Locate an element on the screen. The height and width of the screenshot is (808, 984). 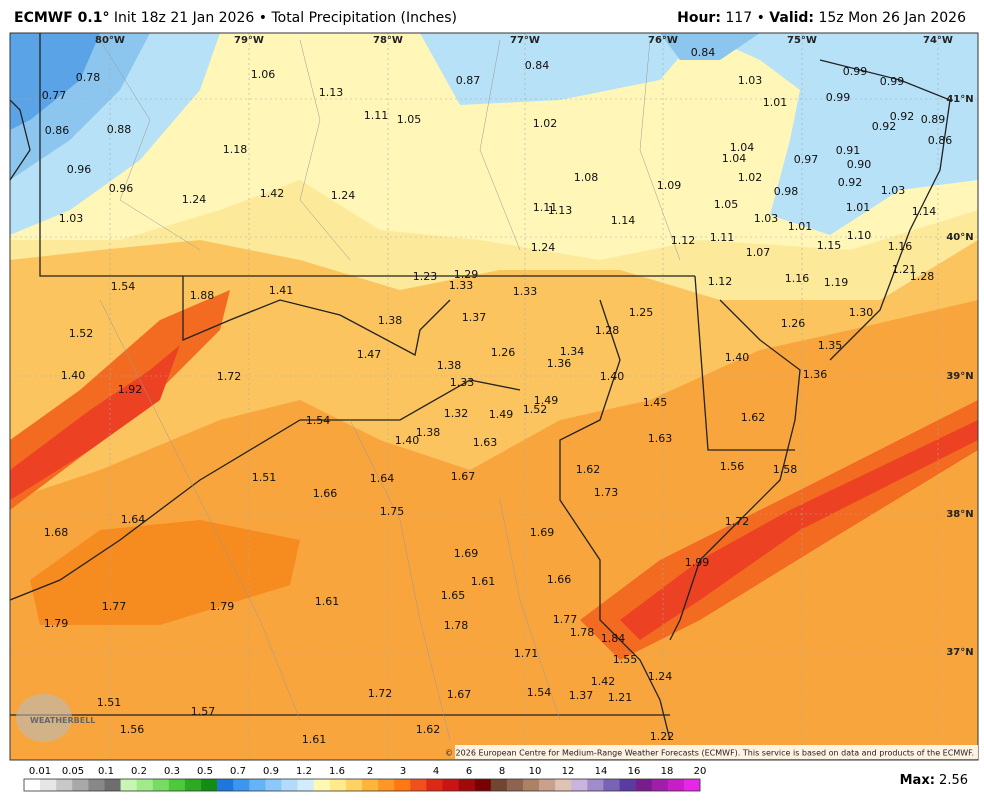
lon-label: 79°W is located at coordinates (249, 40).